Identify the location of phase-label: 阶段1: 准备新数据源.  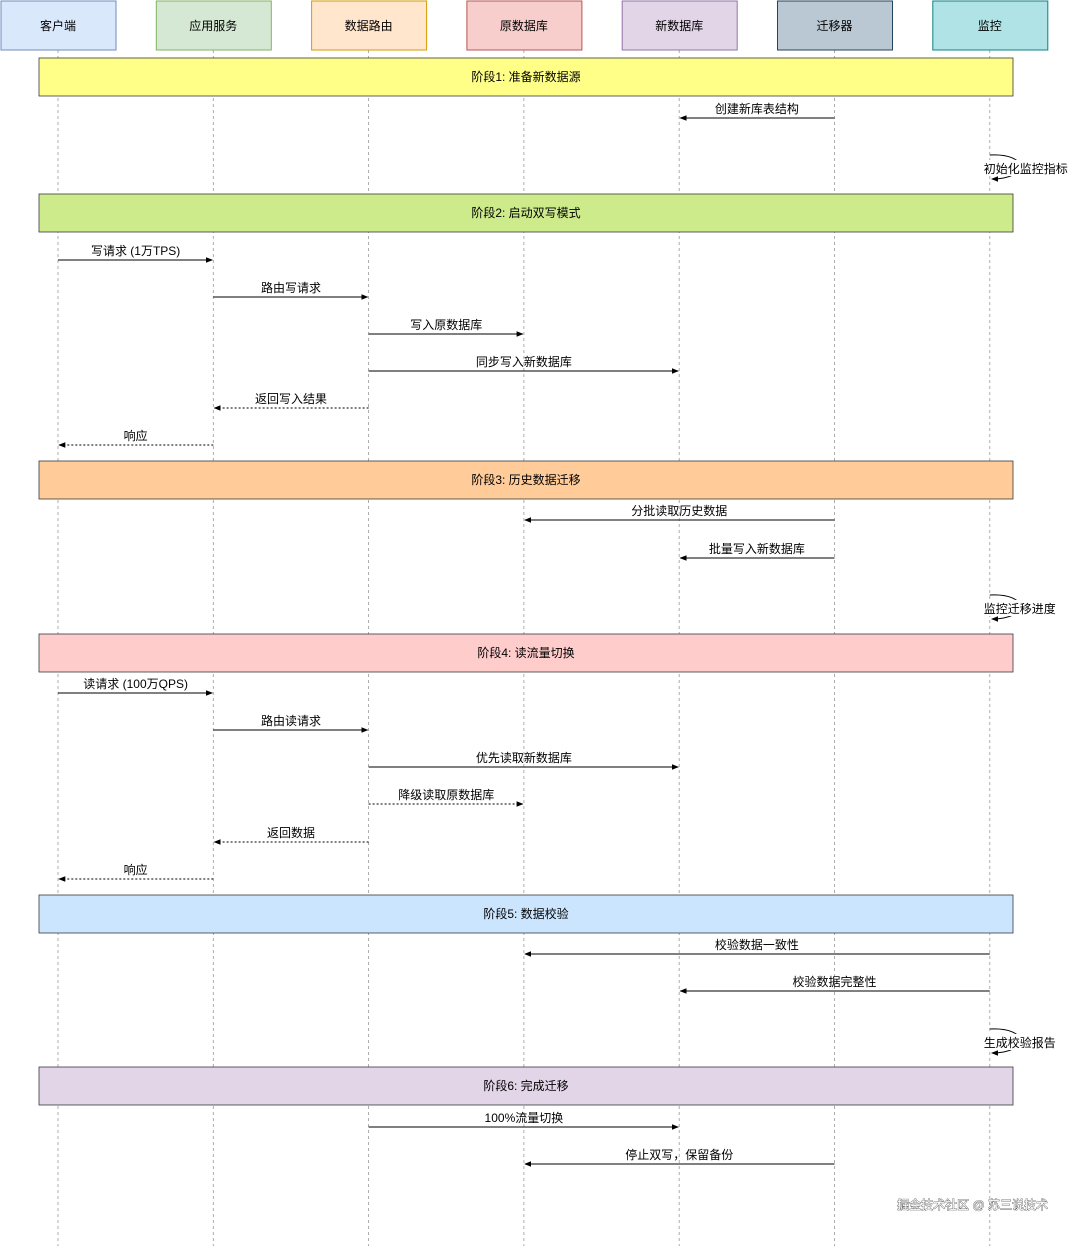
(525, 76).